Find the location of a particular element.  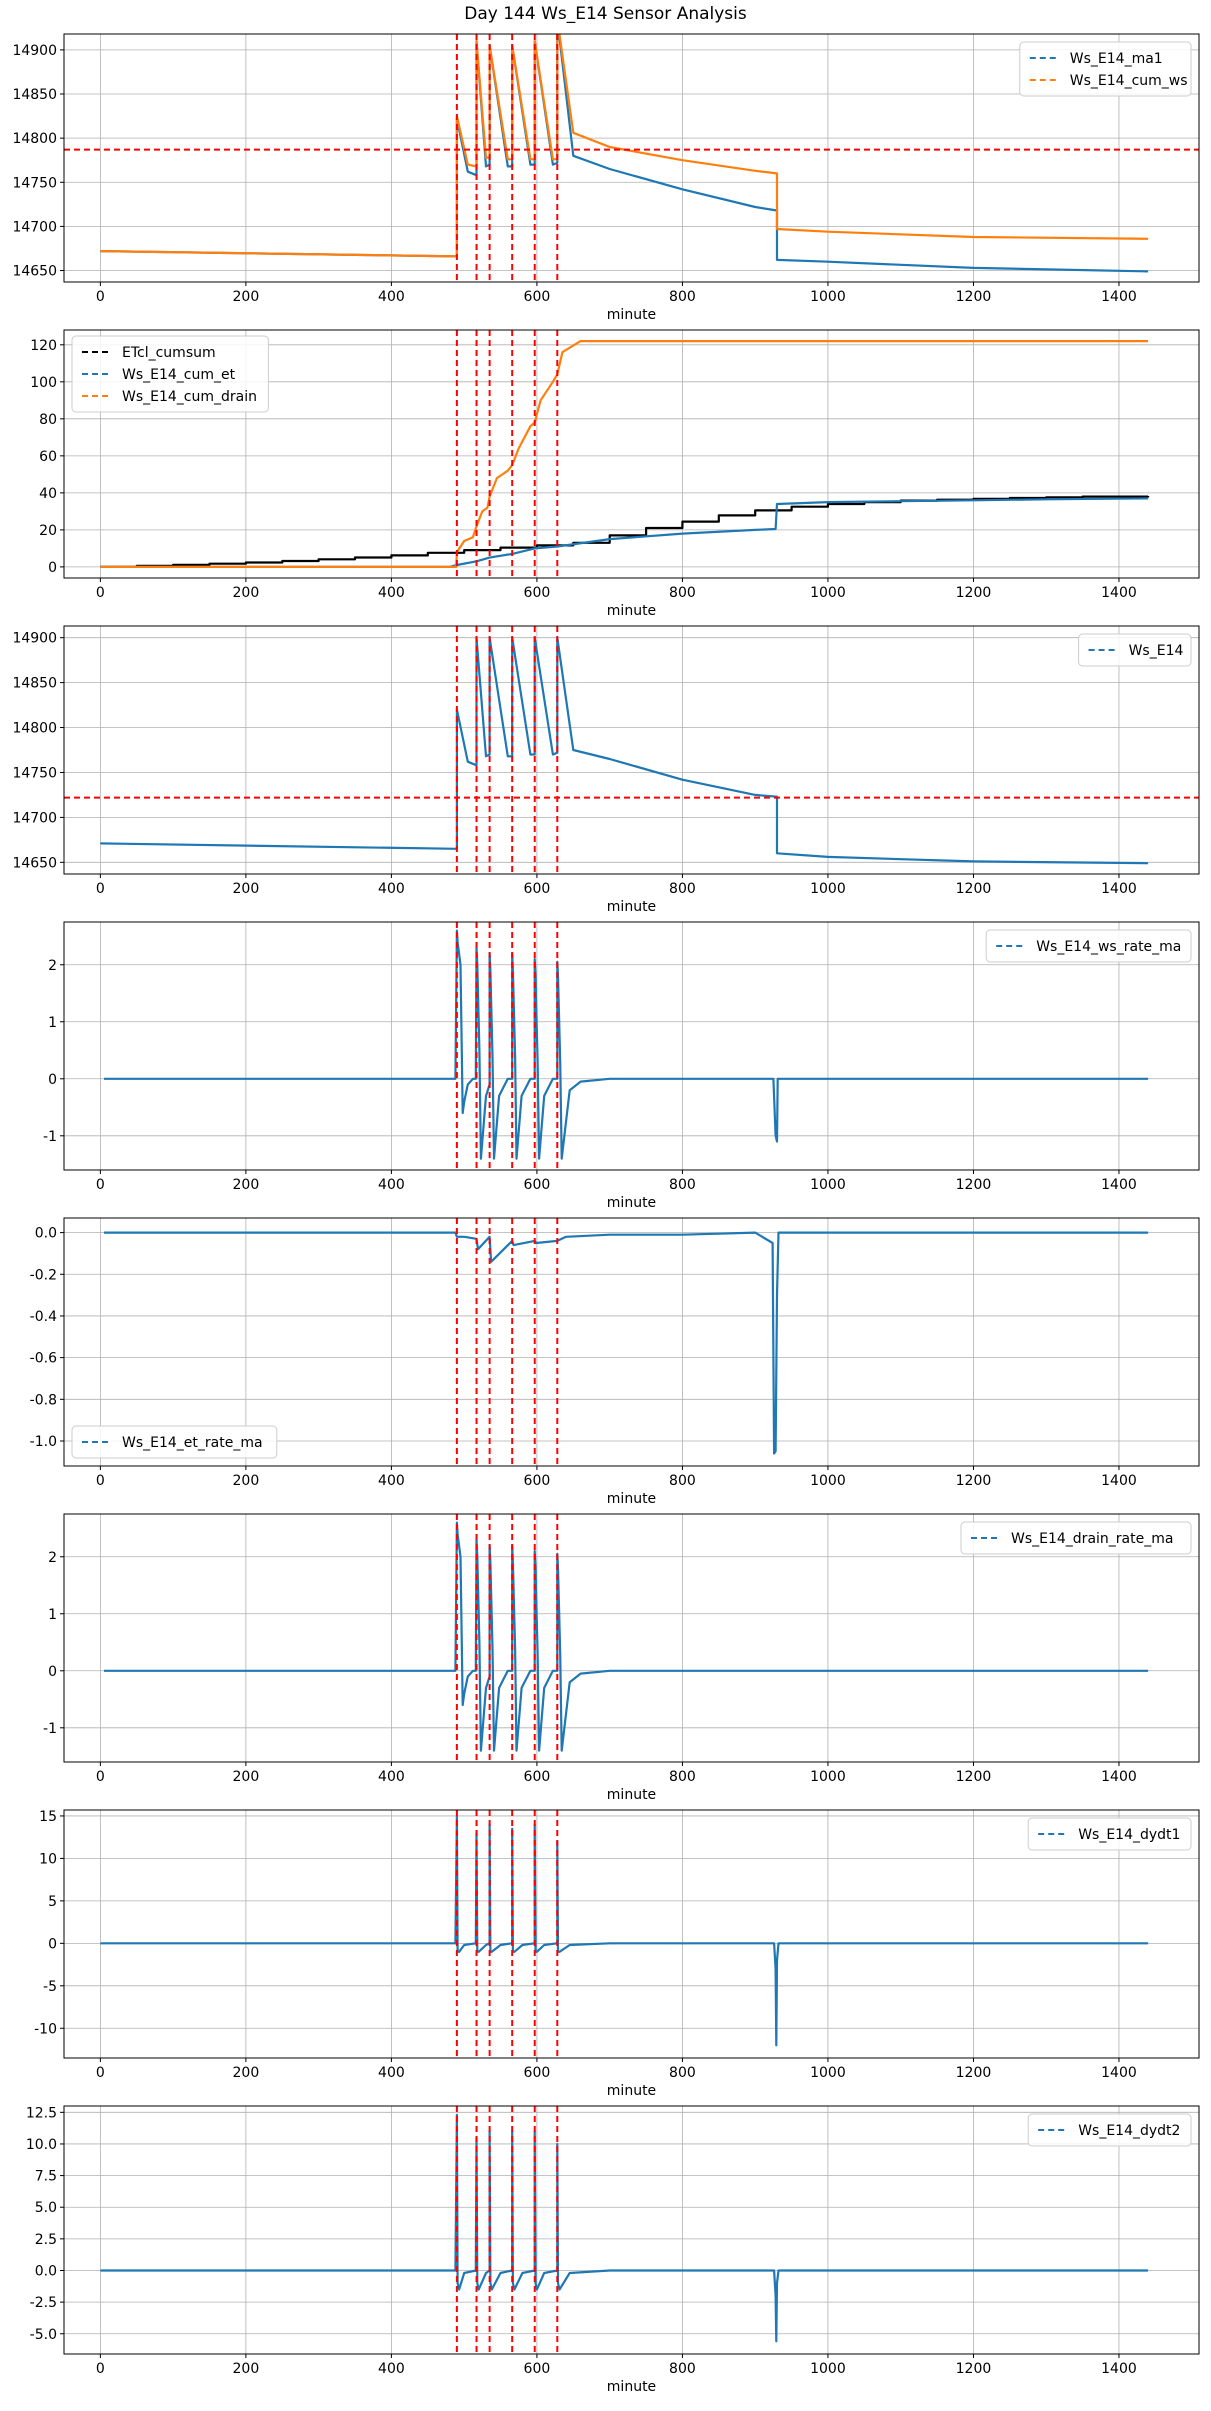

legend-label-Ws_E14_drain_rate_ma: Ws_E14_drain_rate_ma is located at coordinates (1092, 1539).